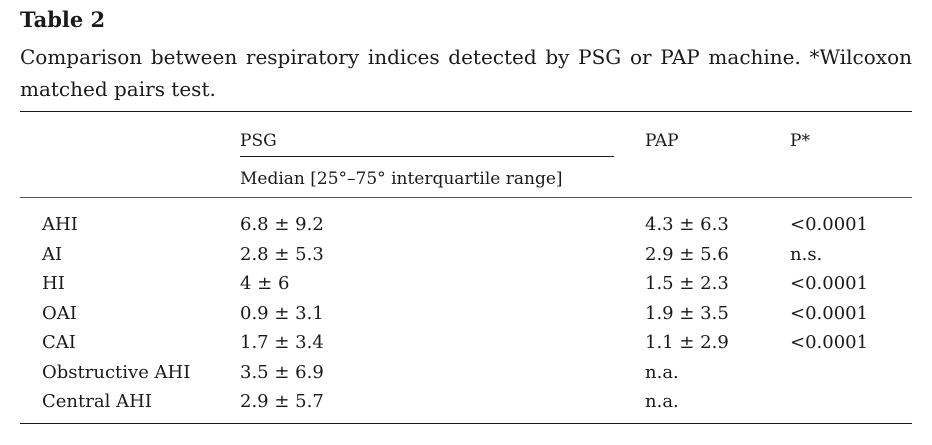 This screenshot has height=445, width=932. Describe the element at coordinates (427, 156) in the screenshot. I see `header-psg-underline` at that location.